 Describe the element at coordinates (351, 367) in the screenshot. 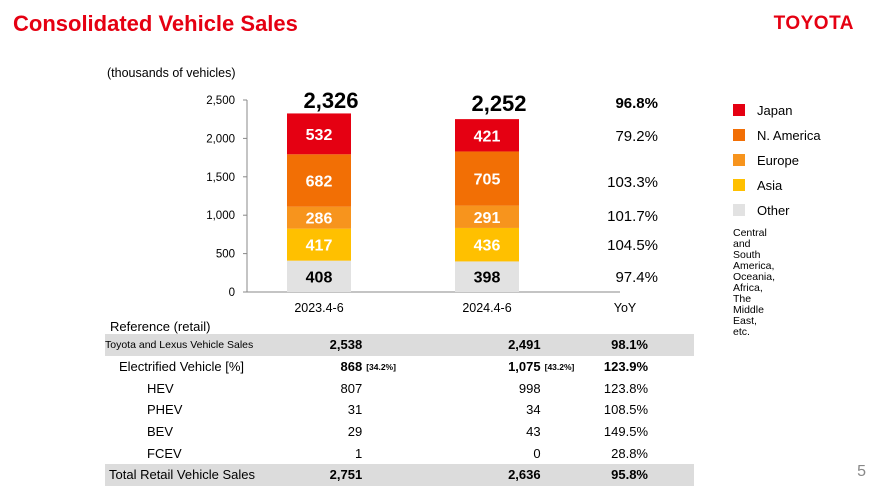

I see `value-2023: 868` at that location.